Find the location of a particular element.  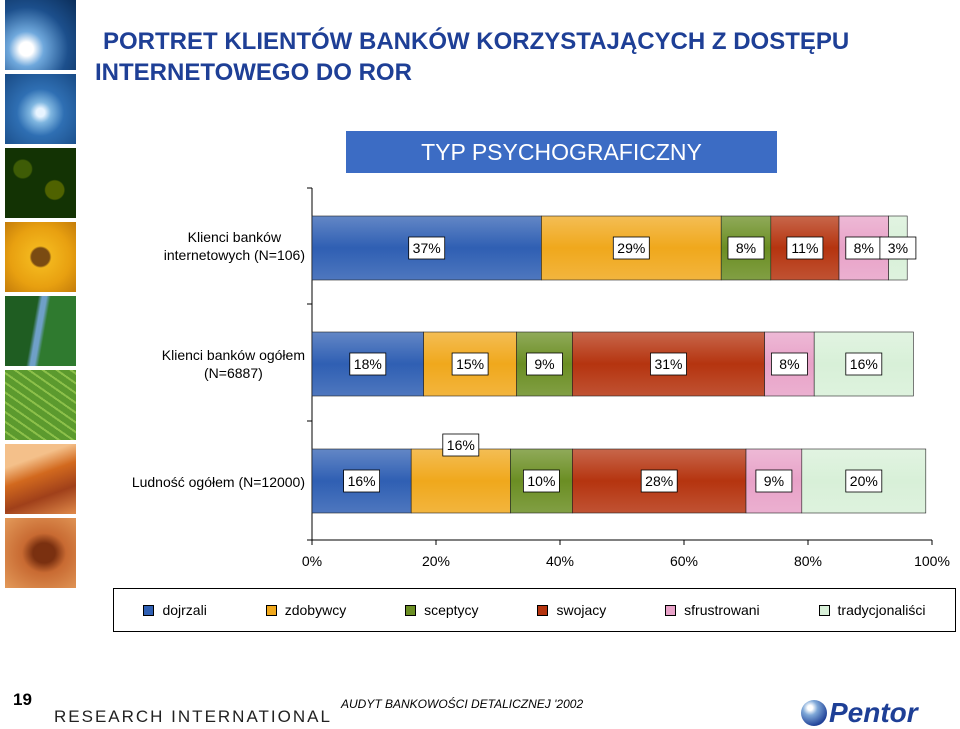

category-label-line: Ludność ogółem (N=12000) is located at coordinates (218, 482).